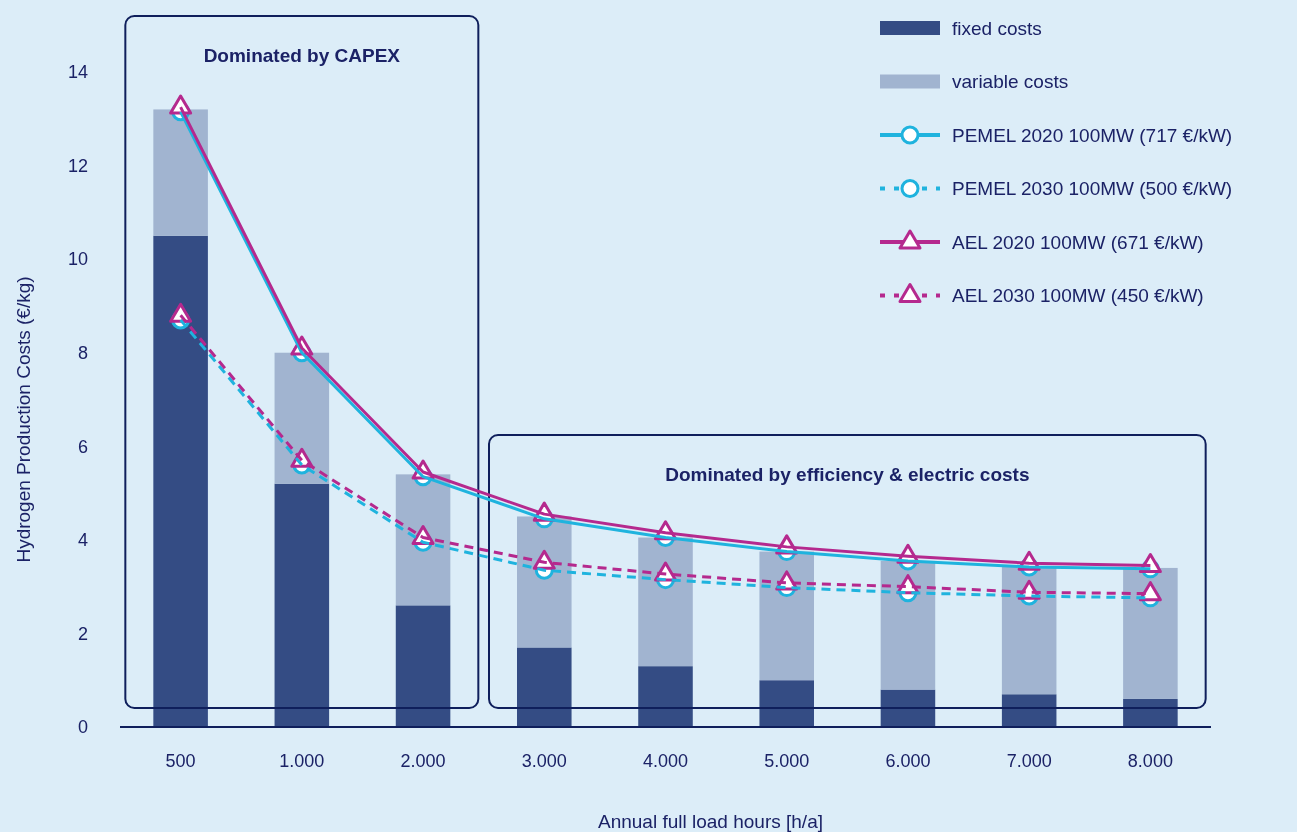 This screenshot has width=1297, height=832. I want to click on x-tick-label: 3.000, so click(544, 761).